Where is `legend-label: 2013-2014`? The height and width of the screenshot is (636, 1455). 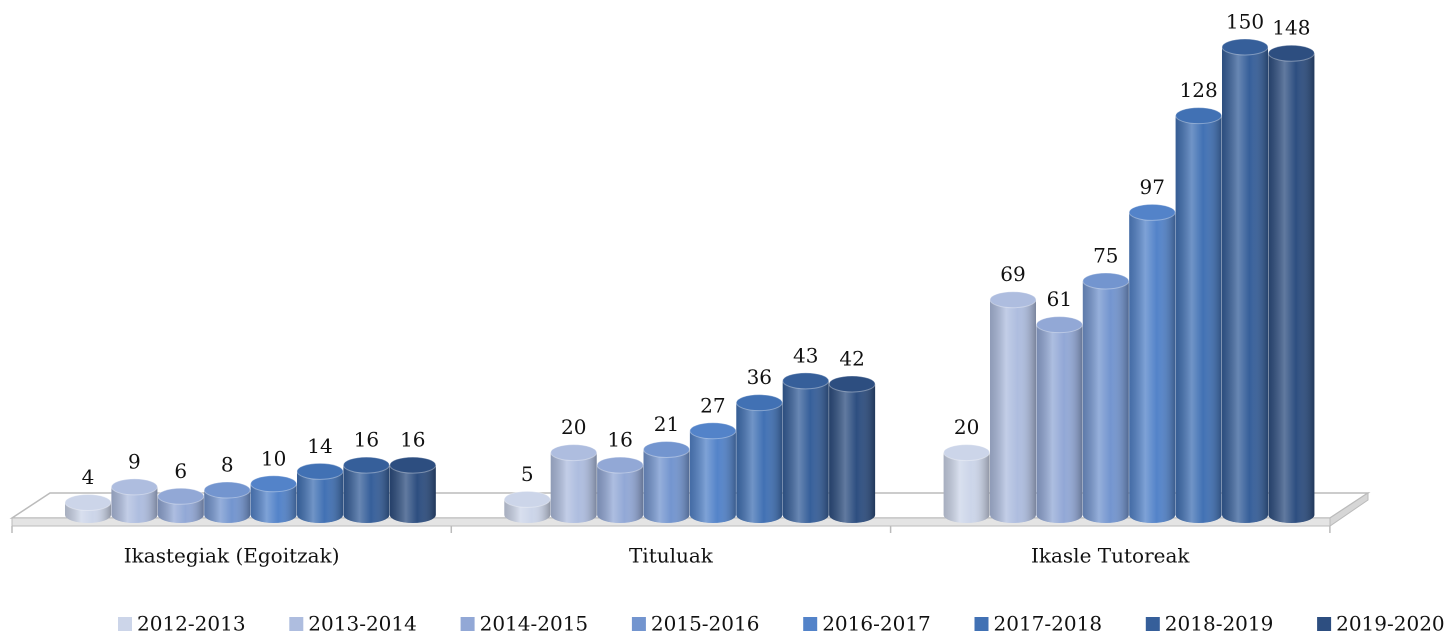 legend-label: 2013-2014 is located at coordinates (362, 624).